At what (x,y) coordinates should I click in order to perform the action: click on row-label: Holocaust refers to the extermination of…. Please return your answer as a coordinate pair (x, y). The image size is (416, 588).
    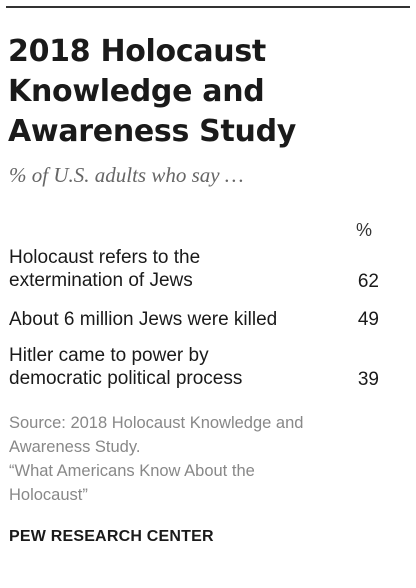
    Looking at the image, I should click on (105, 269).